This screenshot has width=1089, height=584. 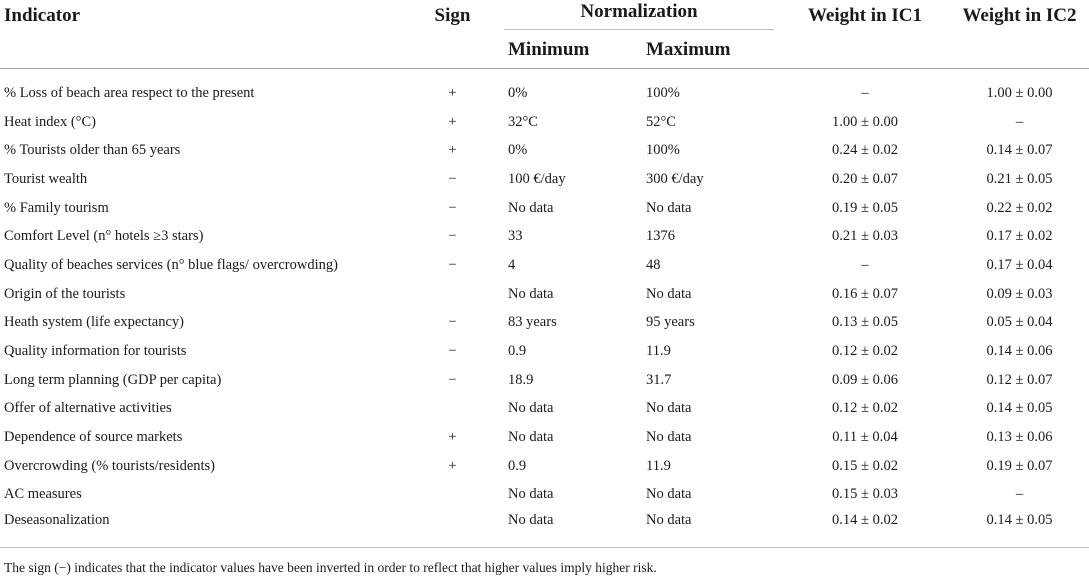 I want to click on cell-weight-ic2: 0.22 ± 0.02, so click(x=1019, y=207).